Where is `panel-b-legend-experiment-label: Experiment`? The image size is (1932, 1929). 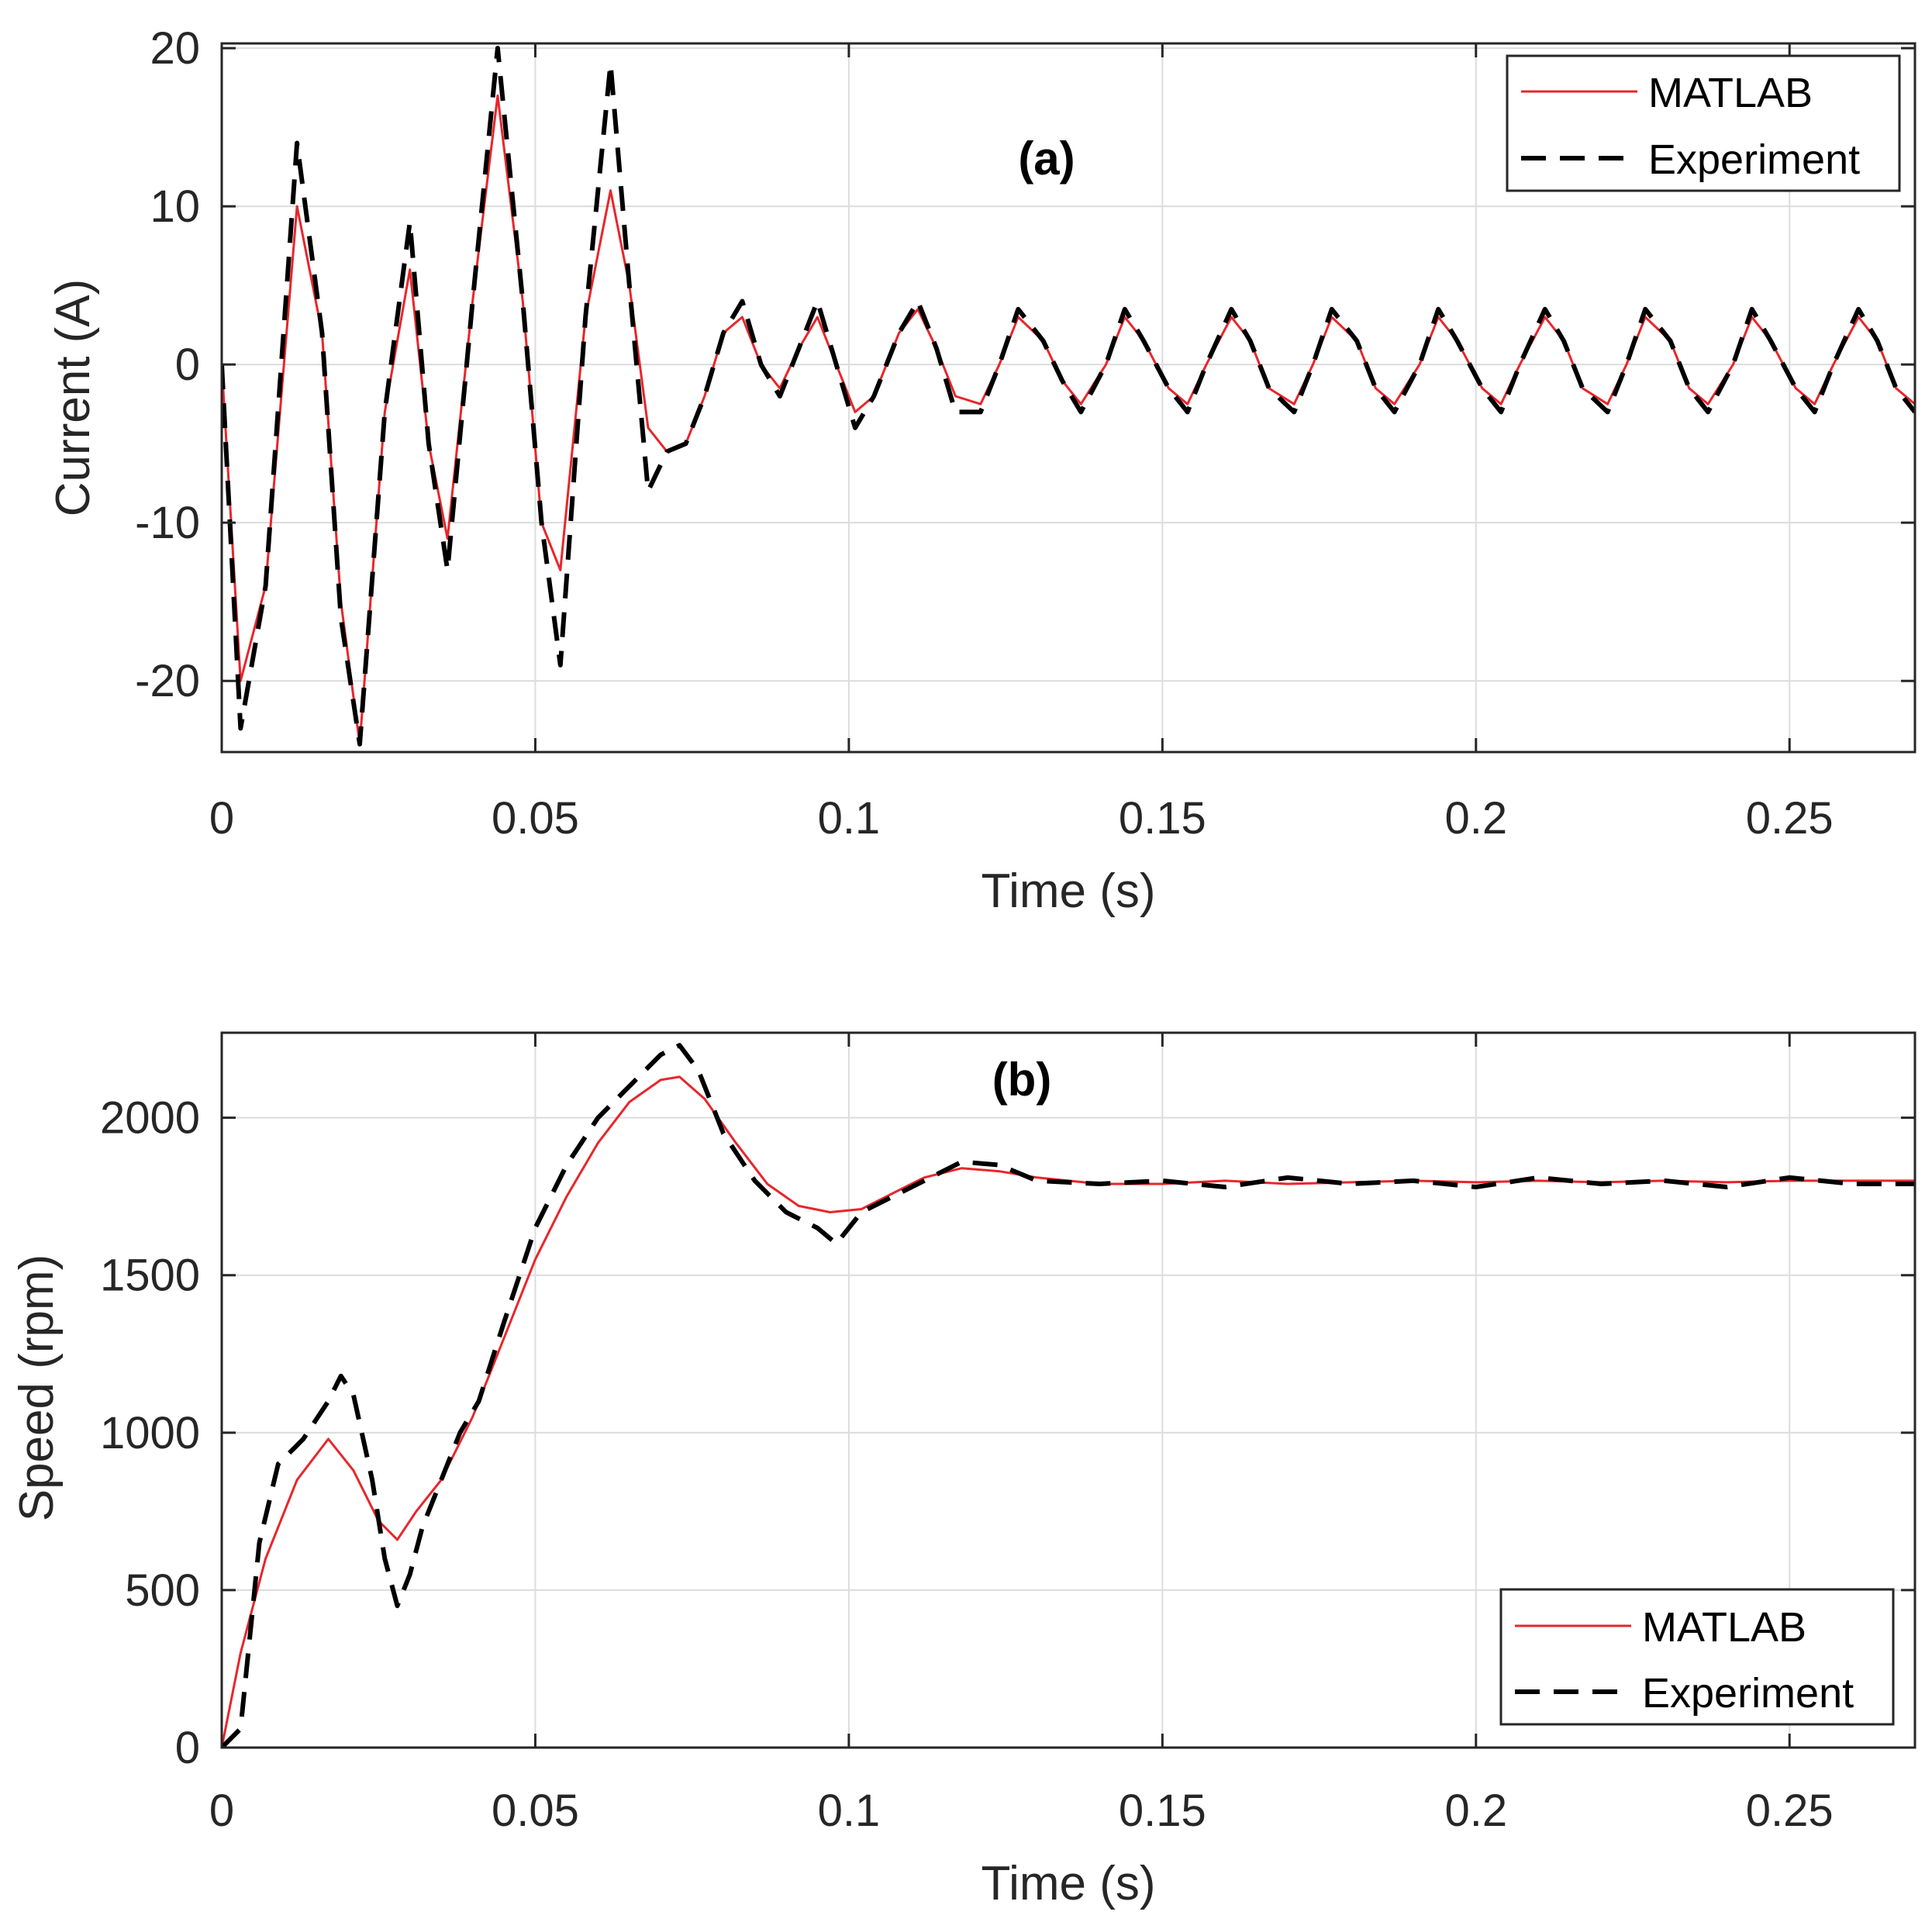
panel-b-legend-experiment-label: Experiment is located at coordinates (1748, 1693).